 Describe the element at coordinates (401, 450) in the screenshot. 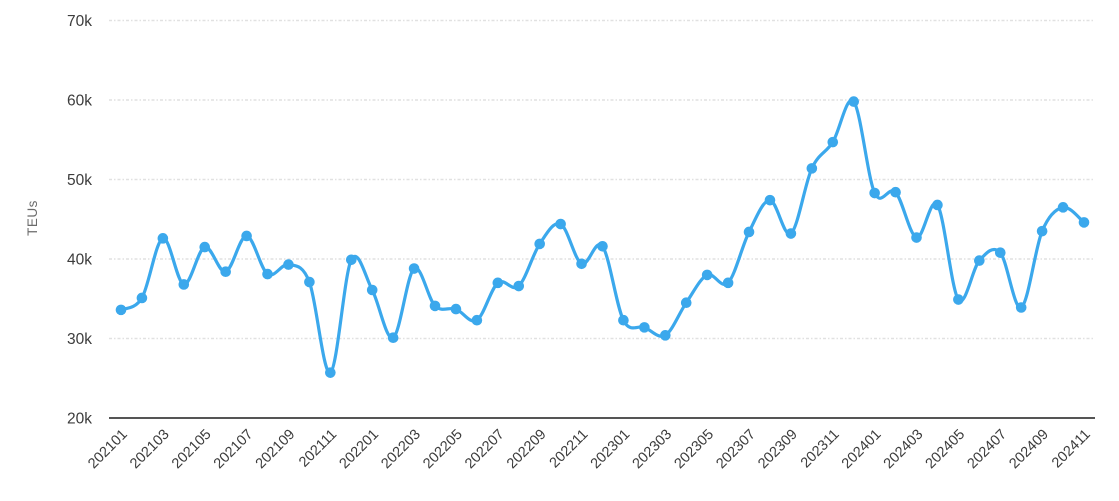

I see `x-tick-label: 202203` at that location.